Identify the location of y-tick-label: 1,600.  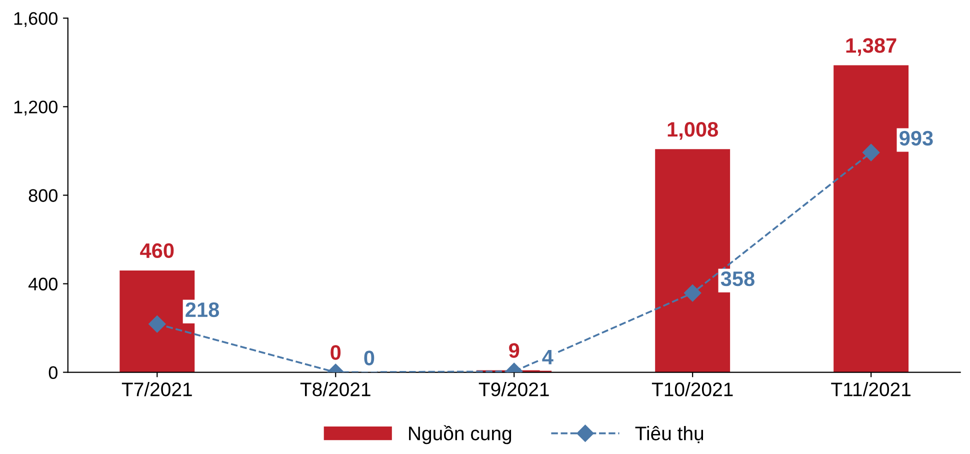
(36, 20).